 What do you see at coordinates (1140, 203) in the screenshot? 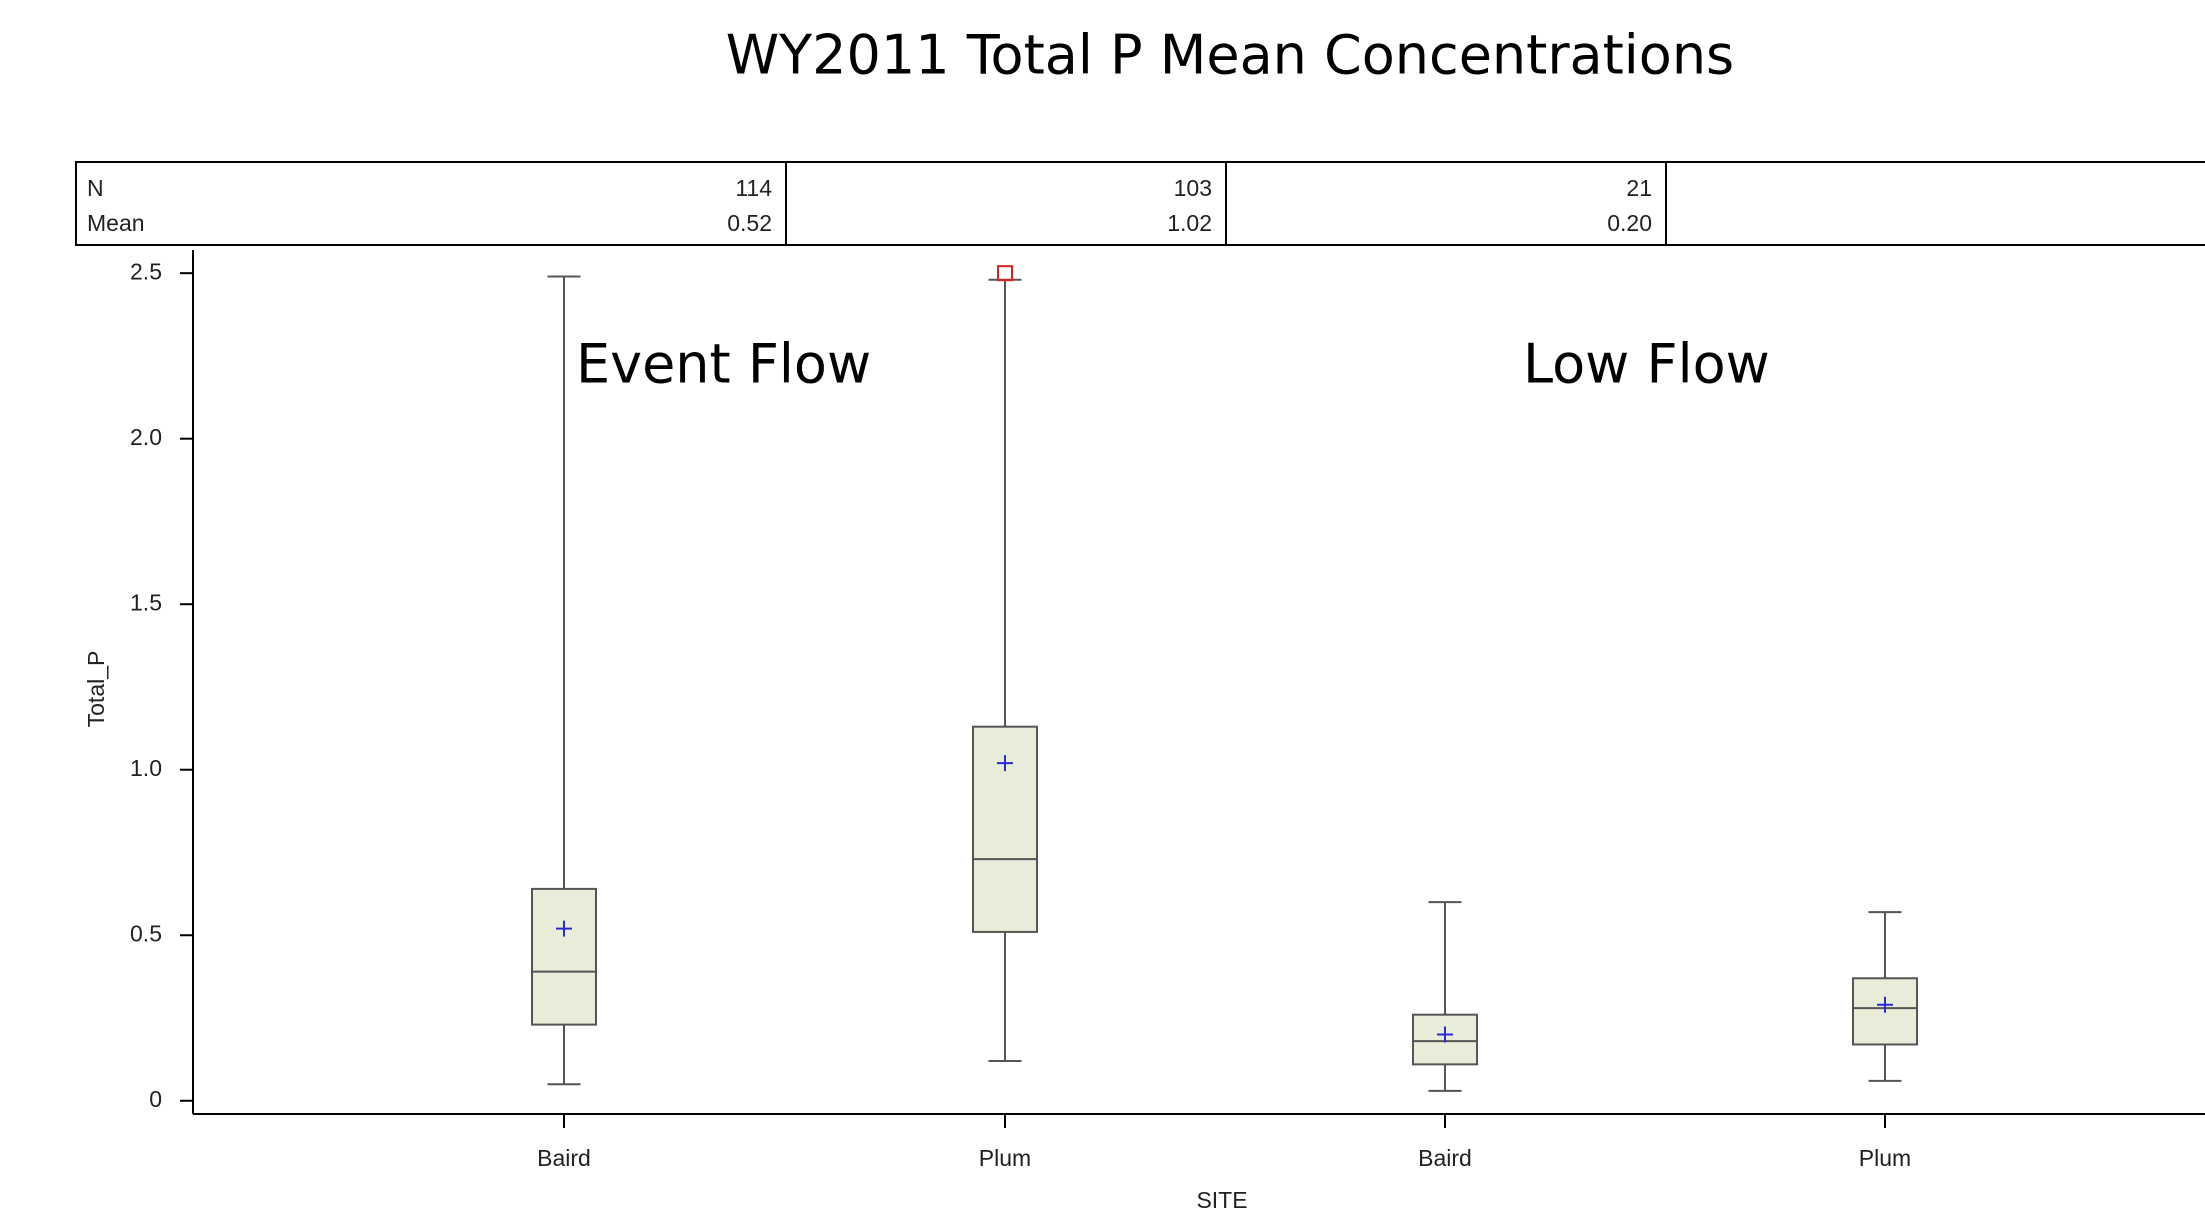
I see `stats-table` at bounding box center [1140, 203].